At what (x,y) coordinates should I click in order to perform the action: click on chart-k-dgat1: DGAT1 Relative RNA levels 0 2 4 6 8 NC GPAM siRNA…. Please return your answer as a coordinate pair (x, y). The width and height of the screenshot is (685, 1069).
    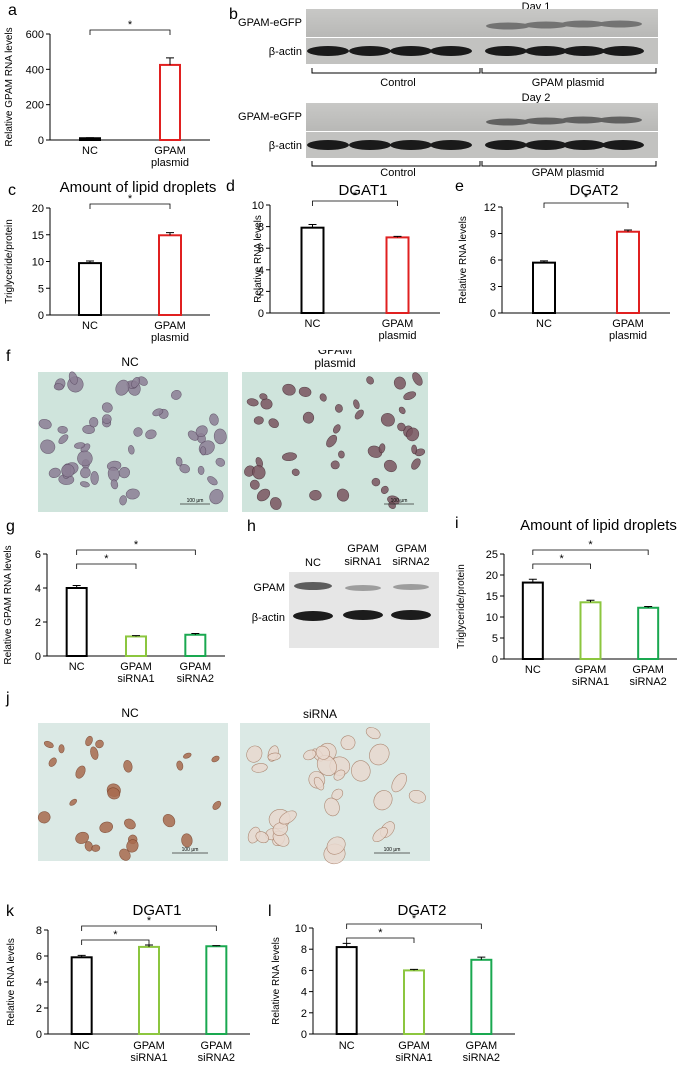
    Looking at the image, I should click on (128, 983).